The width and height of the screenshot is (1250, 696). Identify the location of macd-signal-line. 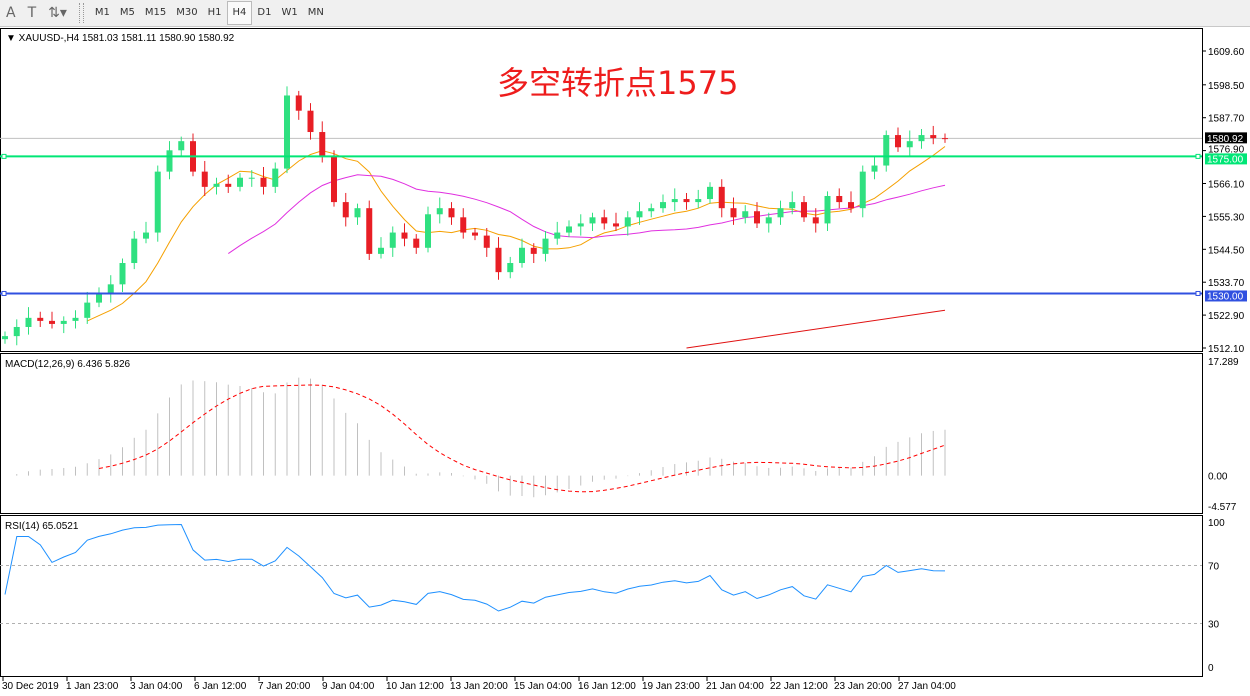
(522, 438).